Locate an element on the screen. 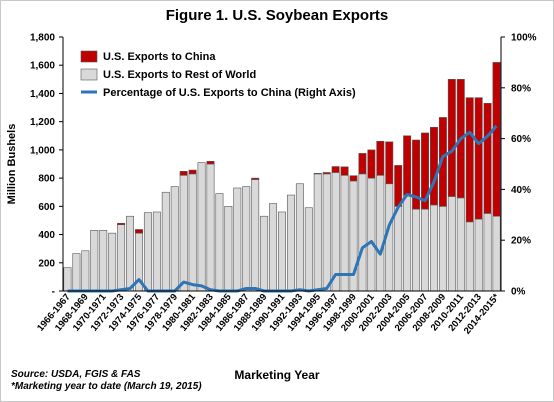 The width and height of the screenshot is (554, 402). chart-title: Figure 1. U.S. Soybean Exports is located at coordinates (277, 15).